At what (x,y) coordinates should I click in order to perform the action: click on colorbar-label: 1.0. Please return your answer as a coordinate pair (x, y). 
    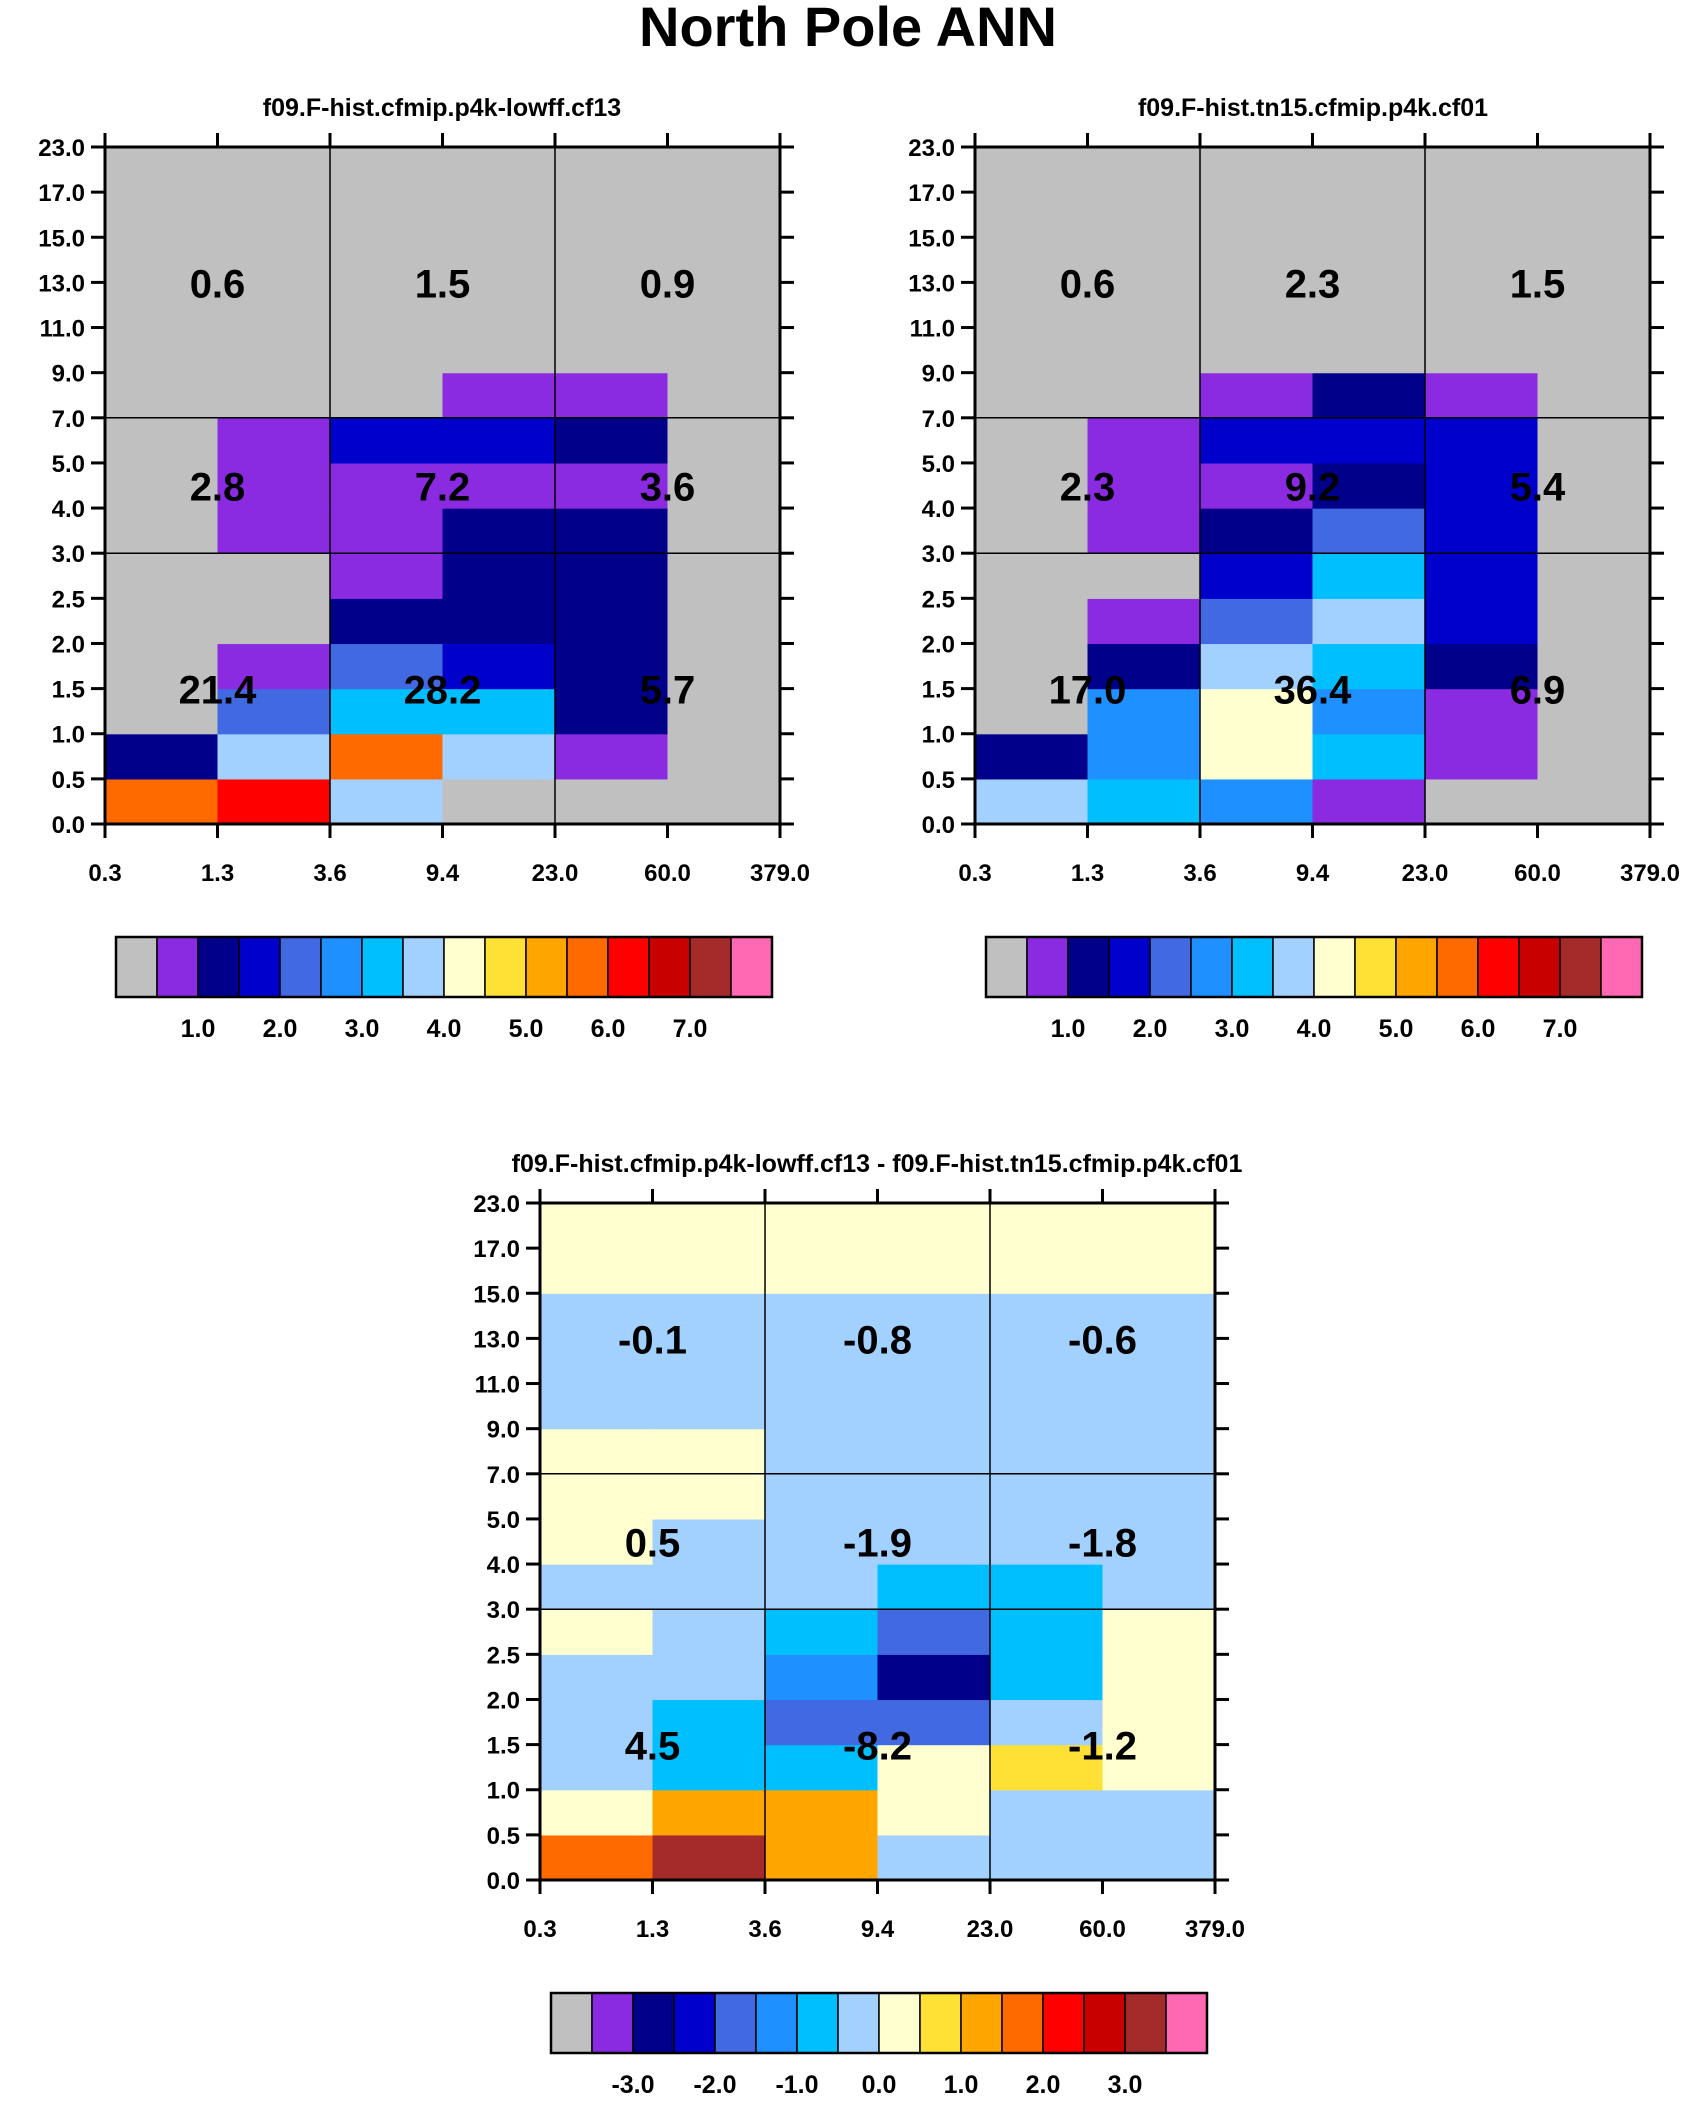
    Looking at the image, I should click on (961, 2085).